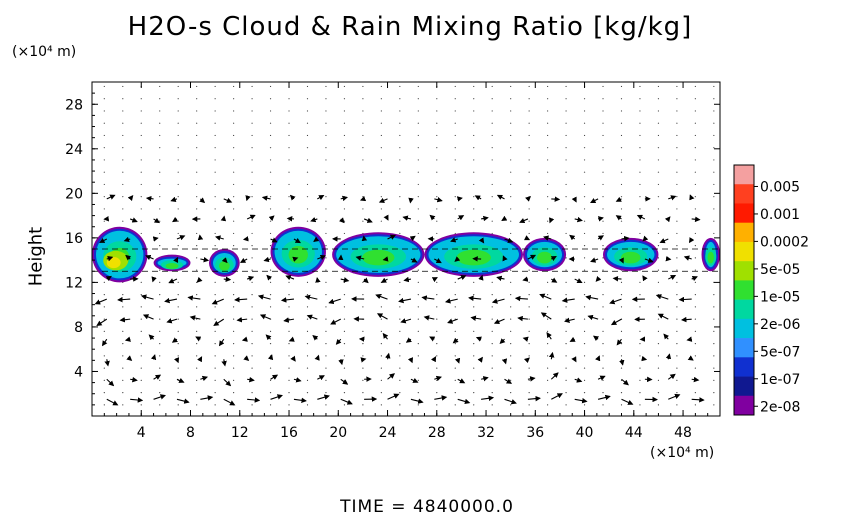  What do you see at coordinates (535, 433) in the screenshot?
I see `x-tick-label: 36` at bounding box center [535, 433].